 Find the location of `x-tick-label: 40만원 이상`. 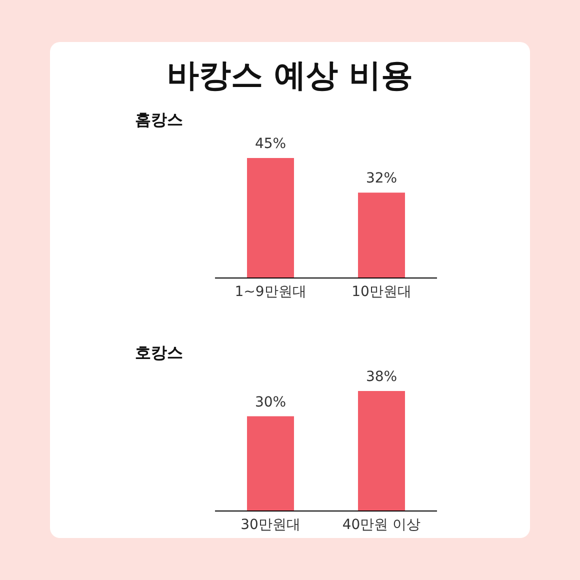

x-tick-label: 40만원 이상 is located at coordinates (381, 524).